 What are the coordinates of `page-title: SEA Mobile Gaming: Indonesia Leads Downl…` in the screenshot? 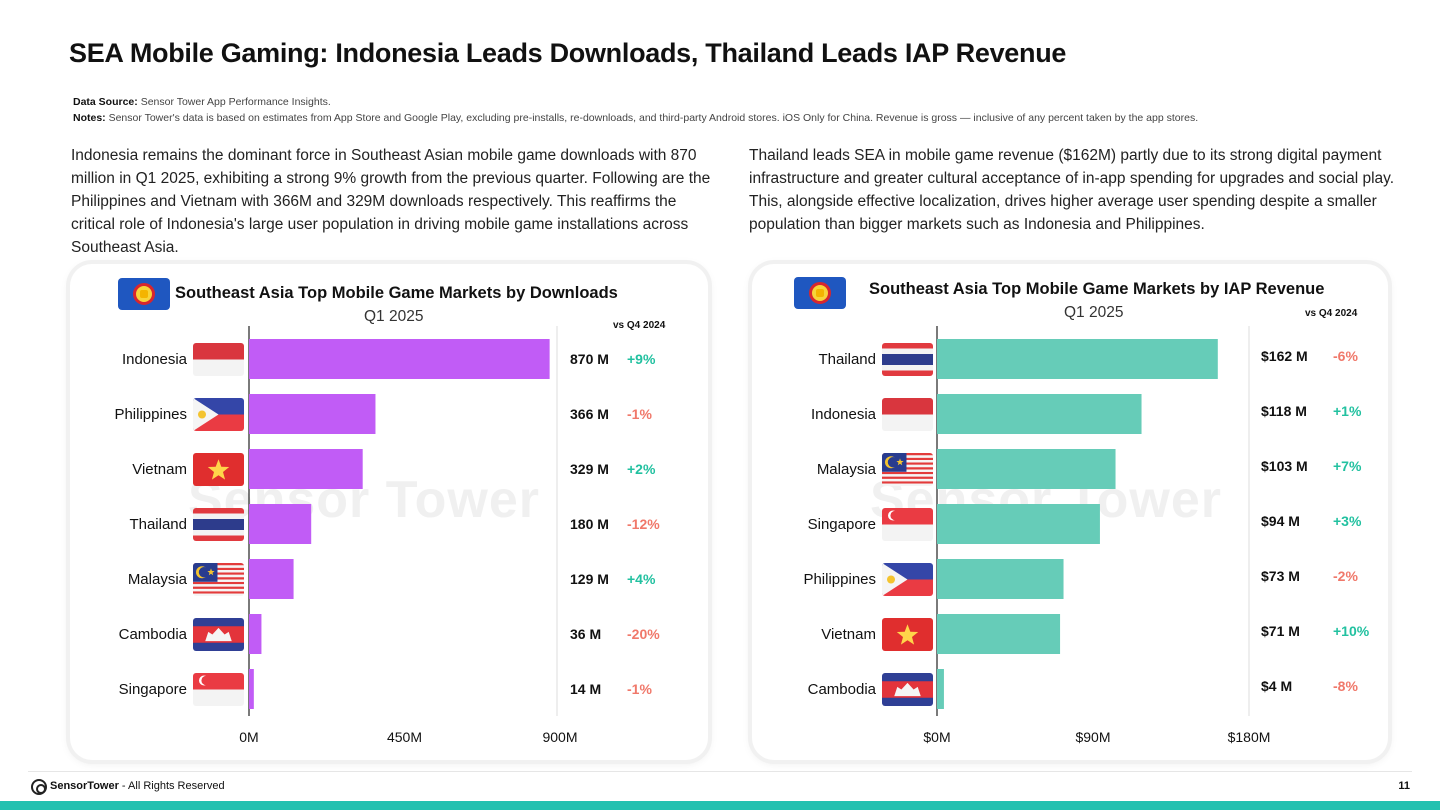 It's located at (568, 53).